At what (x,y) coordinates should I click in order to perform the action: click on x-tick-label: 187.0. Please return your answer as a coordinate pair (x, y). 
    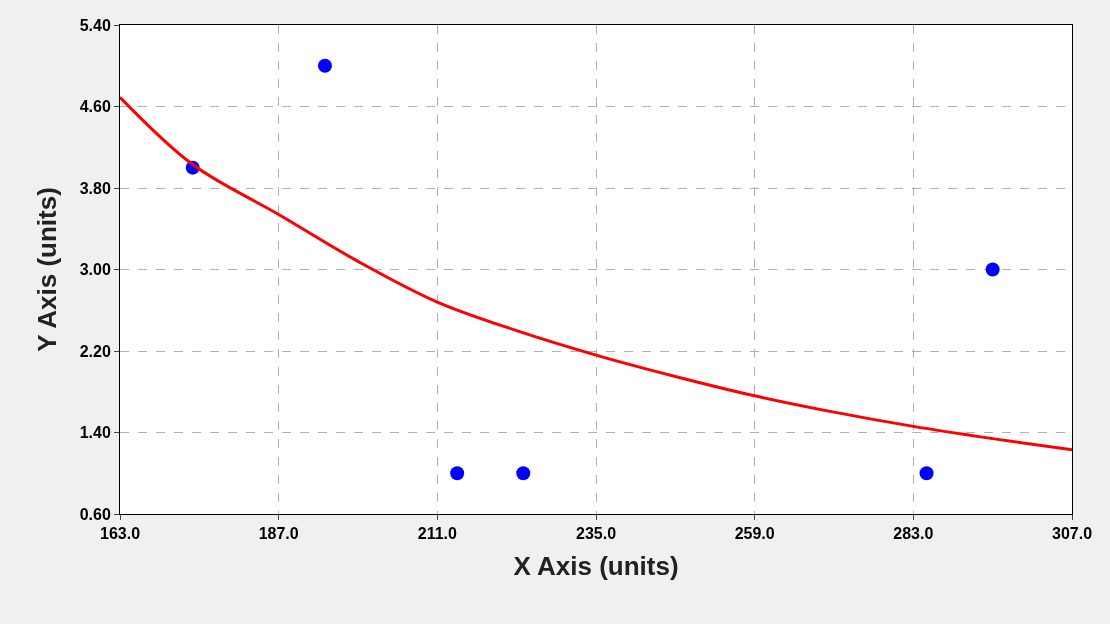
    Looking at the image, I should click on (278, 534).